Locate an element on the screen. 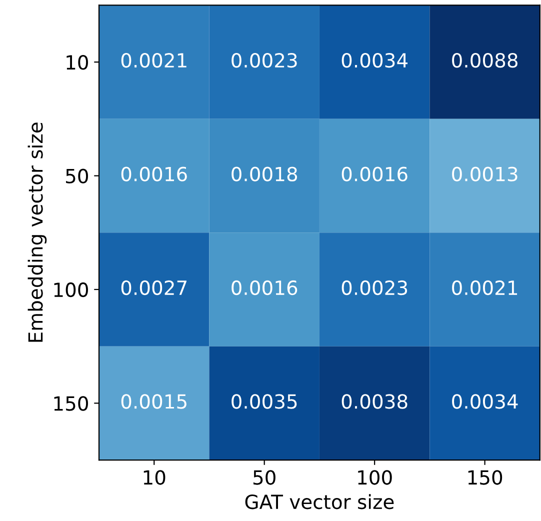 Image resolution: width=541 pixels, height=521 pixels. y-tick-label: 150 is located at coordinates (71, 403).